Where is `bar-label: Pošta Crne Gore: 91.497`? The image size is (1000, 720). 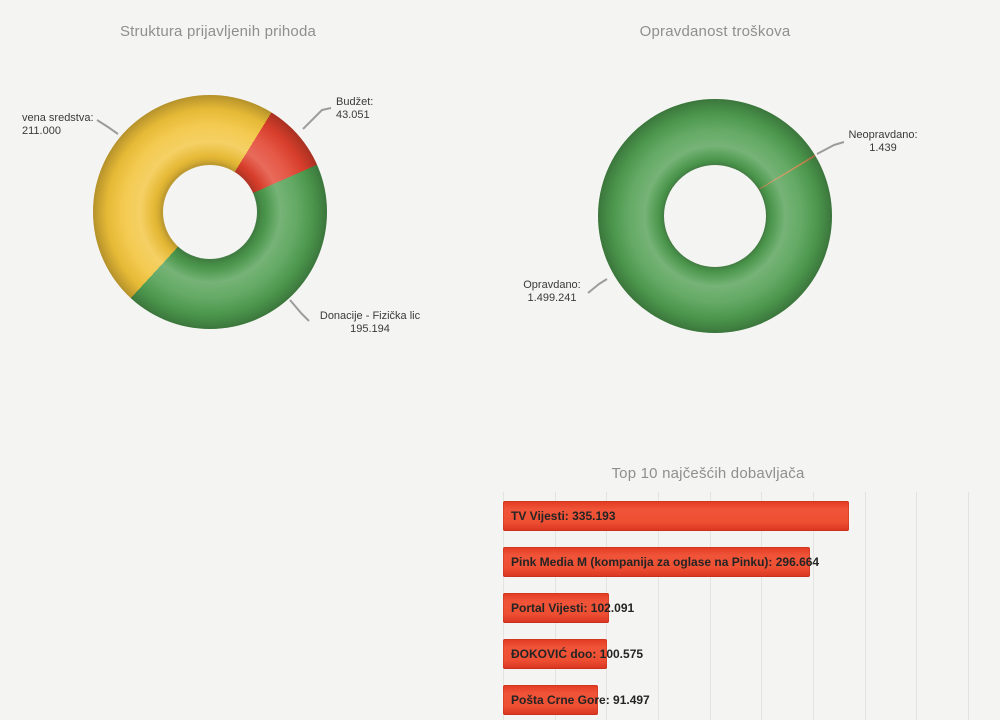
bar-label: Pošta Crne Gore: 91.497 is located at coordinates (580, 700).